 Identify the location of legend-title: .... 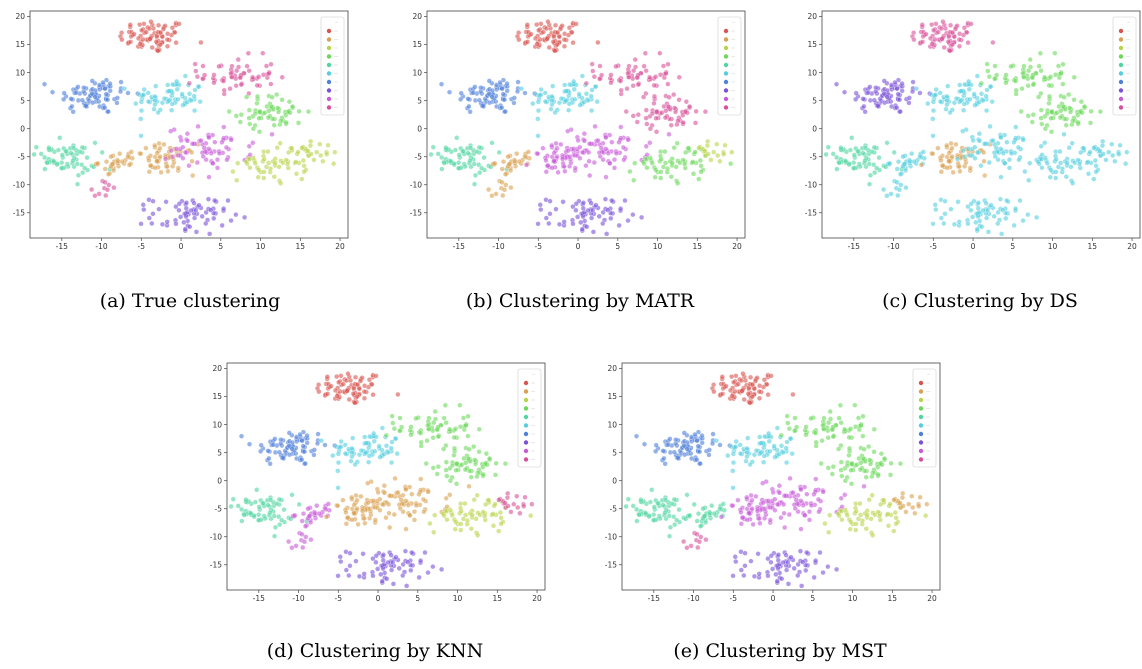
(534, 373).